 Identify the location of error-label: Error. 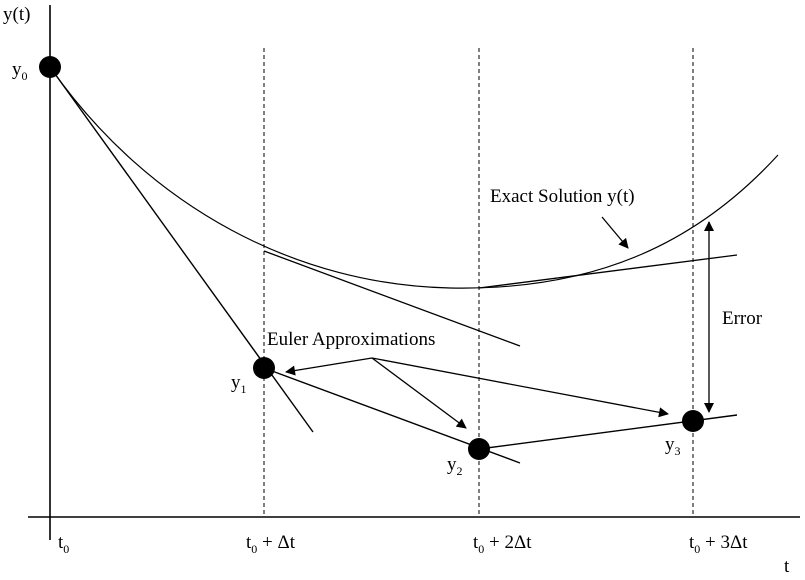
(742, 318).